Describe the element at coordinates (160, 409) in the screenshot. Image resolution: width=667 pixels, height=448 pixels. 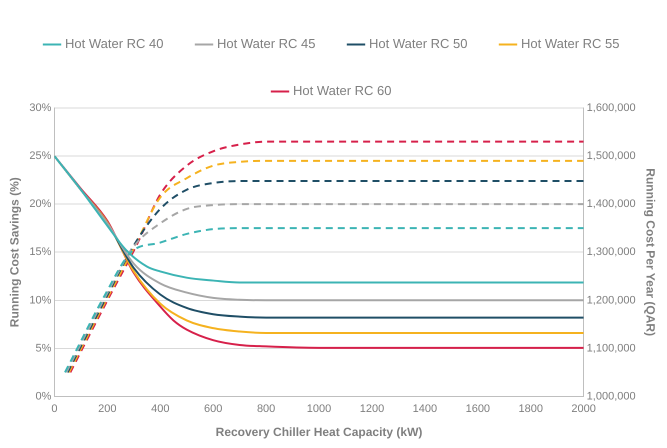
I see `x-tick-label: 400` at that location.